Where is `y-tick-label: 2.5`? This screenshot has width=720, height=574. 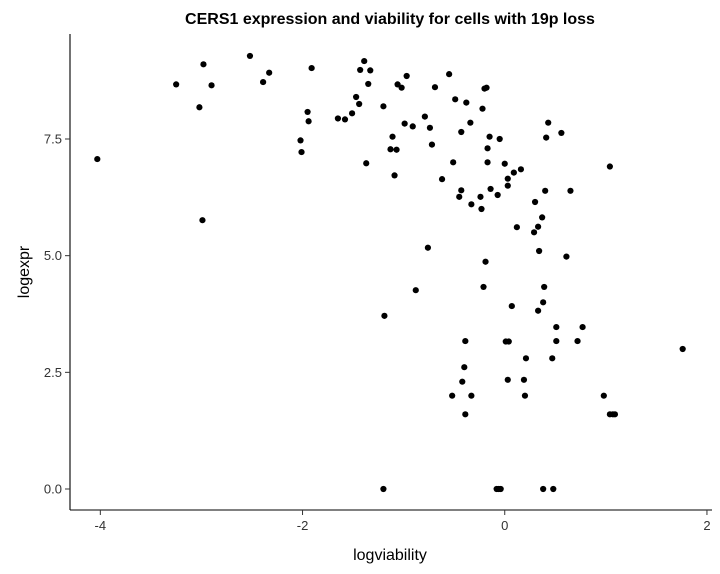 y-tick-label: 2.5 is located at coordinates (53, 372).